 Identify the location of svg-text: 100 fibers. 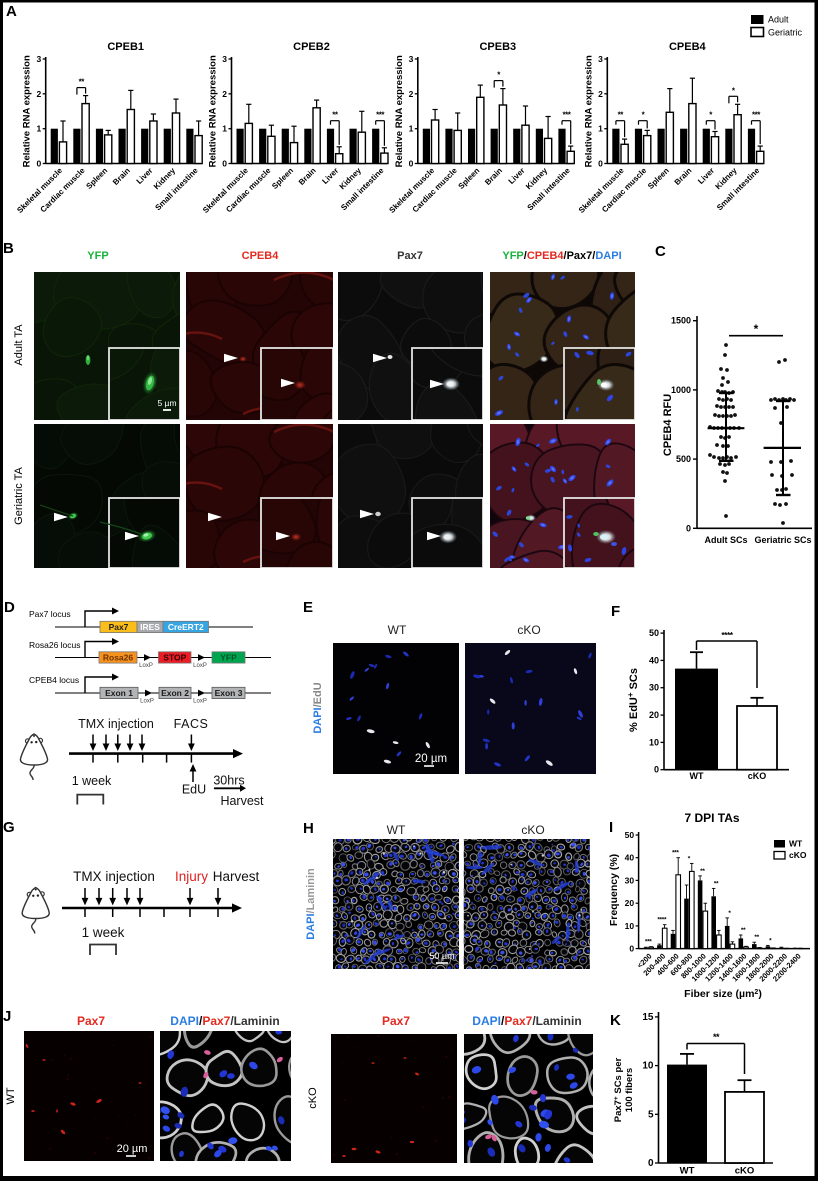
(629, 1090).